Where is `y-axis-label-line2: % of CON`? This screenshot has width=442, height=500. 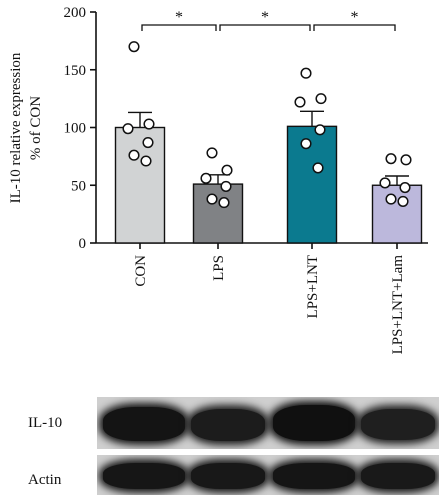
y-axis-label-line2: % of CON is located at coordinates (36, 128).